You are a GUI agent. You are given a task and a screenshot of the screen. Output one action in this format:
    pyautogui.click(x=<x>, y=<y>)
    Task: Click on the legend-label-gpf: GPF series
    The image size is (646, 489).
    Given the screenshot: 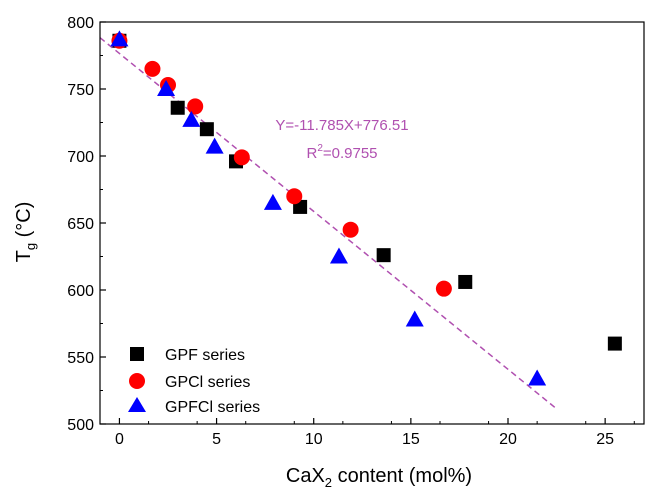 What is the action you would take?
    pyautogui.click(x=205, y=355)
    